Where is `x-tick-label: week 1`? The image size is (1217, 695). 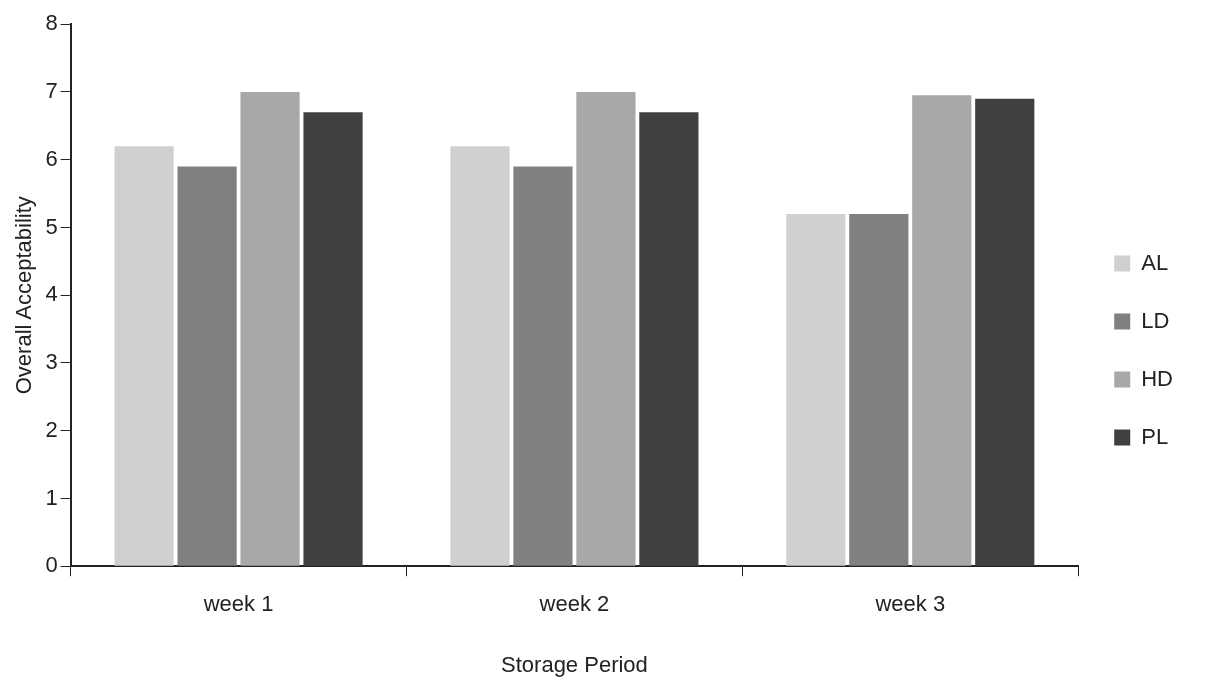
x-tick-label: week 1 is located at coordinates (238, 604).